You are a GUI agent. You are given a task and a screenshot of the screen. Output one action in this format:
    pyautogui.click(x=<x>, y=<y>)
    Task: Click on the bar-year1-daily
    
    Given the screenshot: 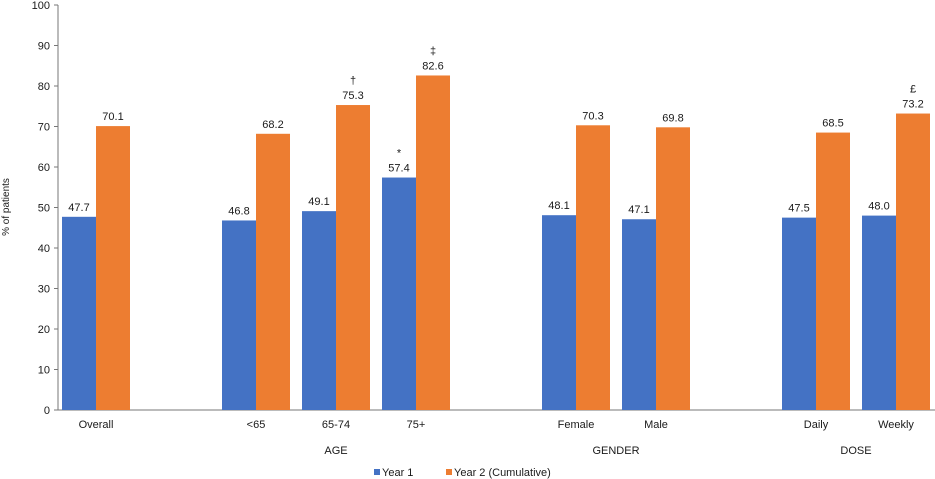 What is the action you would take?
    pyautogui.click(x=799, y=313)
    